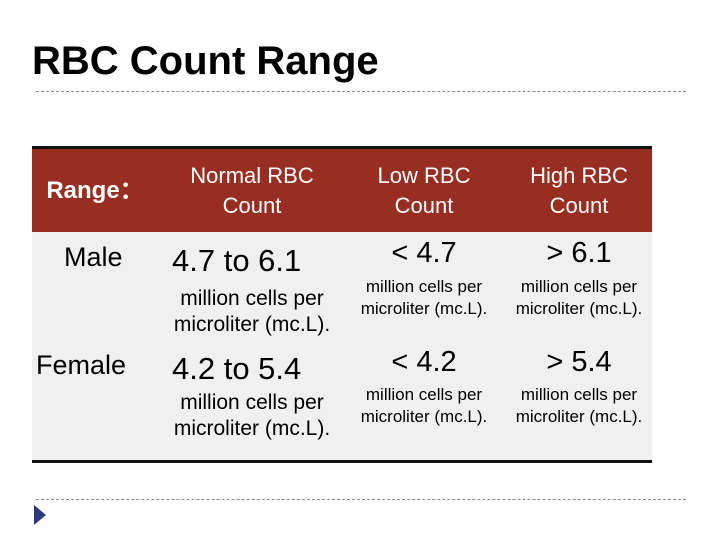  Describe the element at coordinates (95, 190) in the screenshot. I see `header-range: Range：` at that location.